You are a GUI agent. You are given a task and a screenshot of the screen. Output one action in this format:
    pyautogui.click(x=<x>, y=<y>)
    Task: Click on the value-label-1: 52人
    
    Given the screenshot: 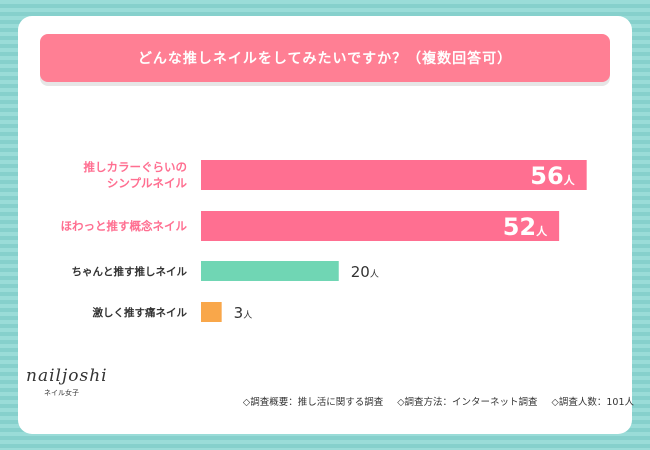 What is the action you would take?
    pyautogui.click(x=525, y=227)
    